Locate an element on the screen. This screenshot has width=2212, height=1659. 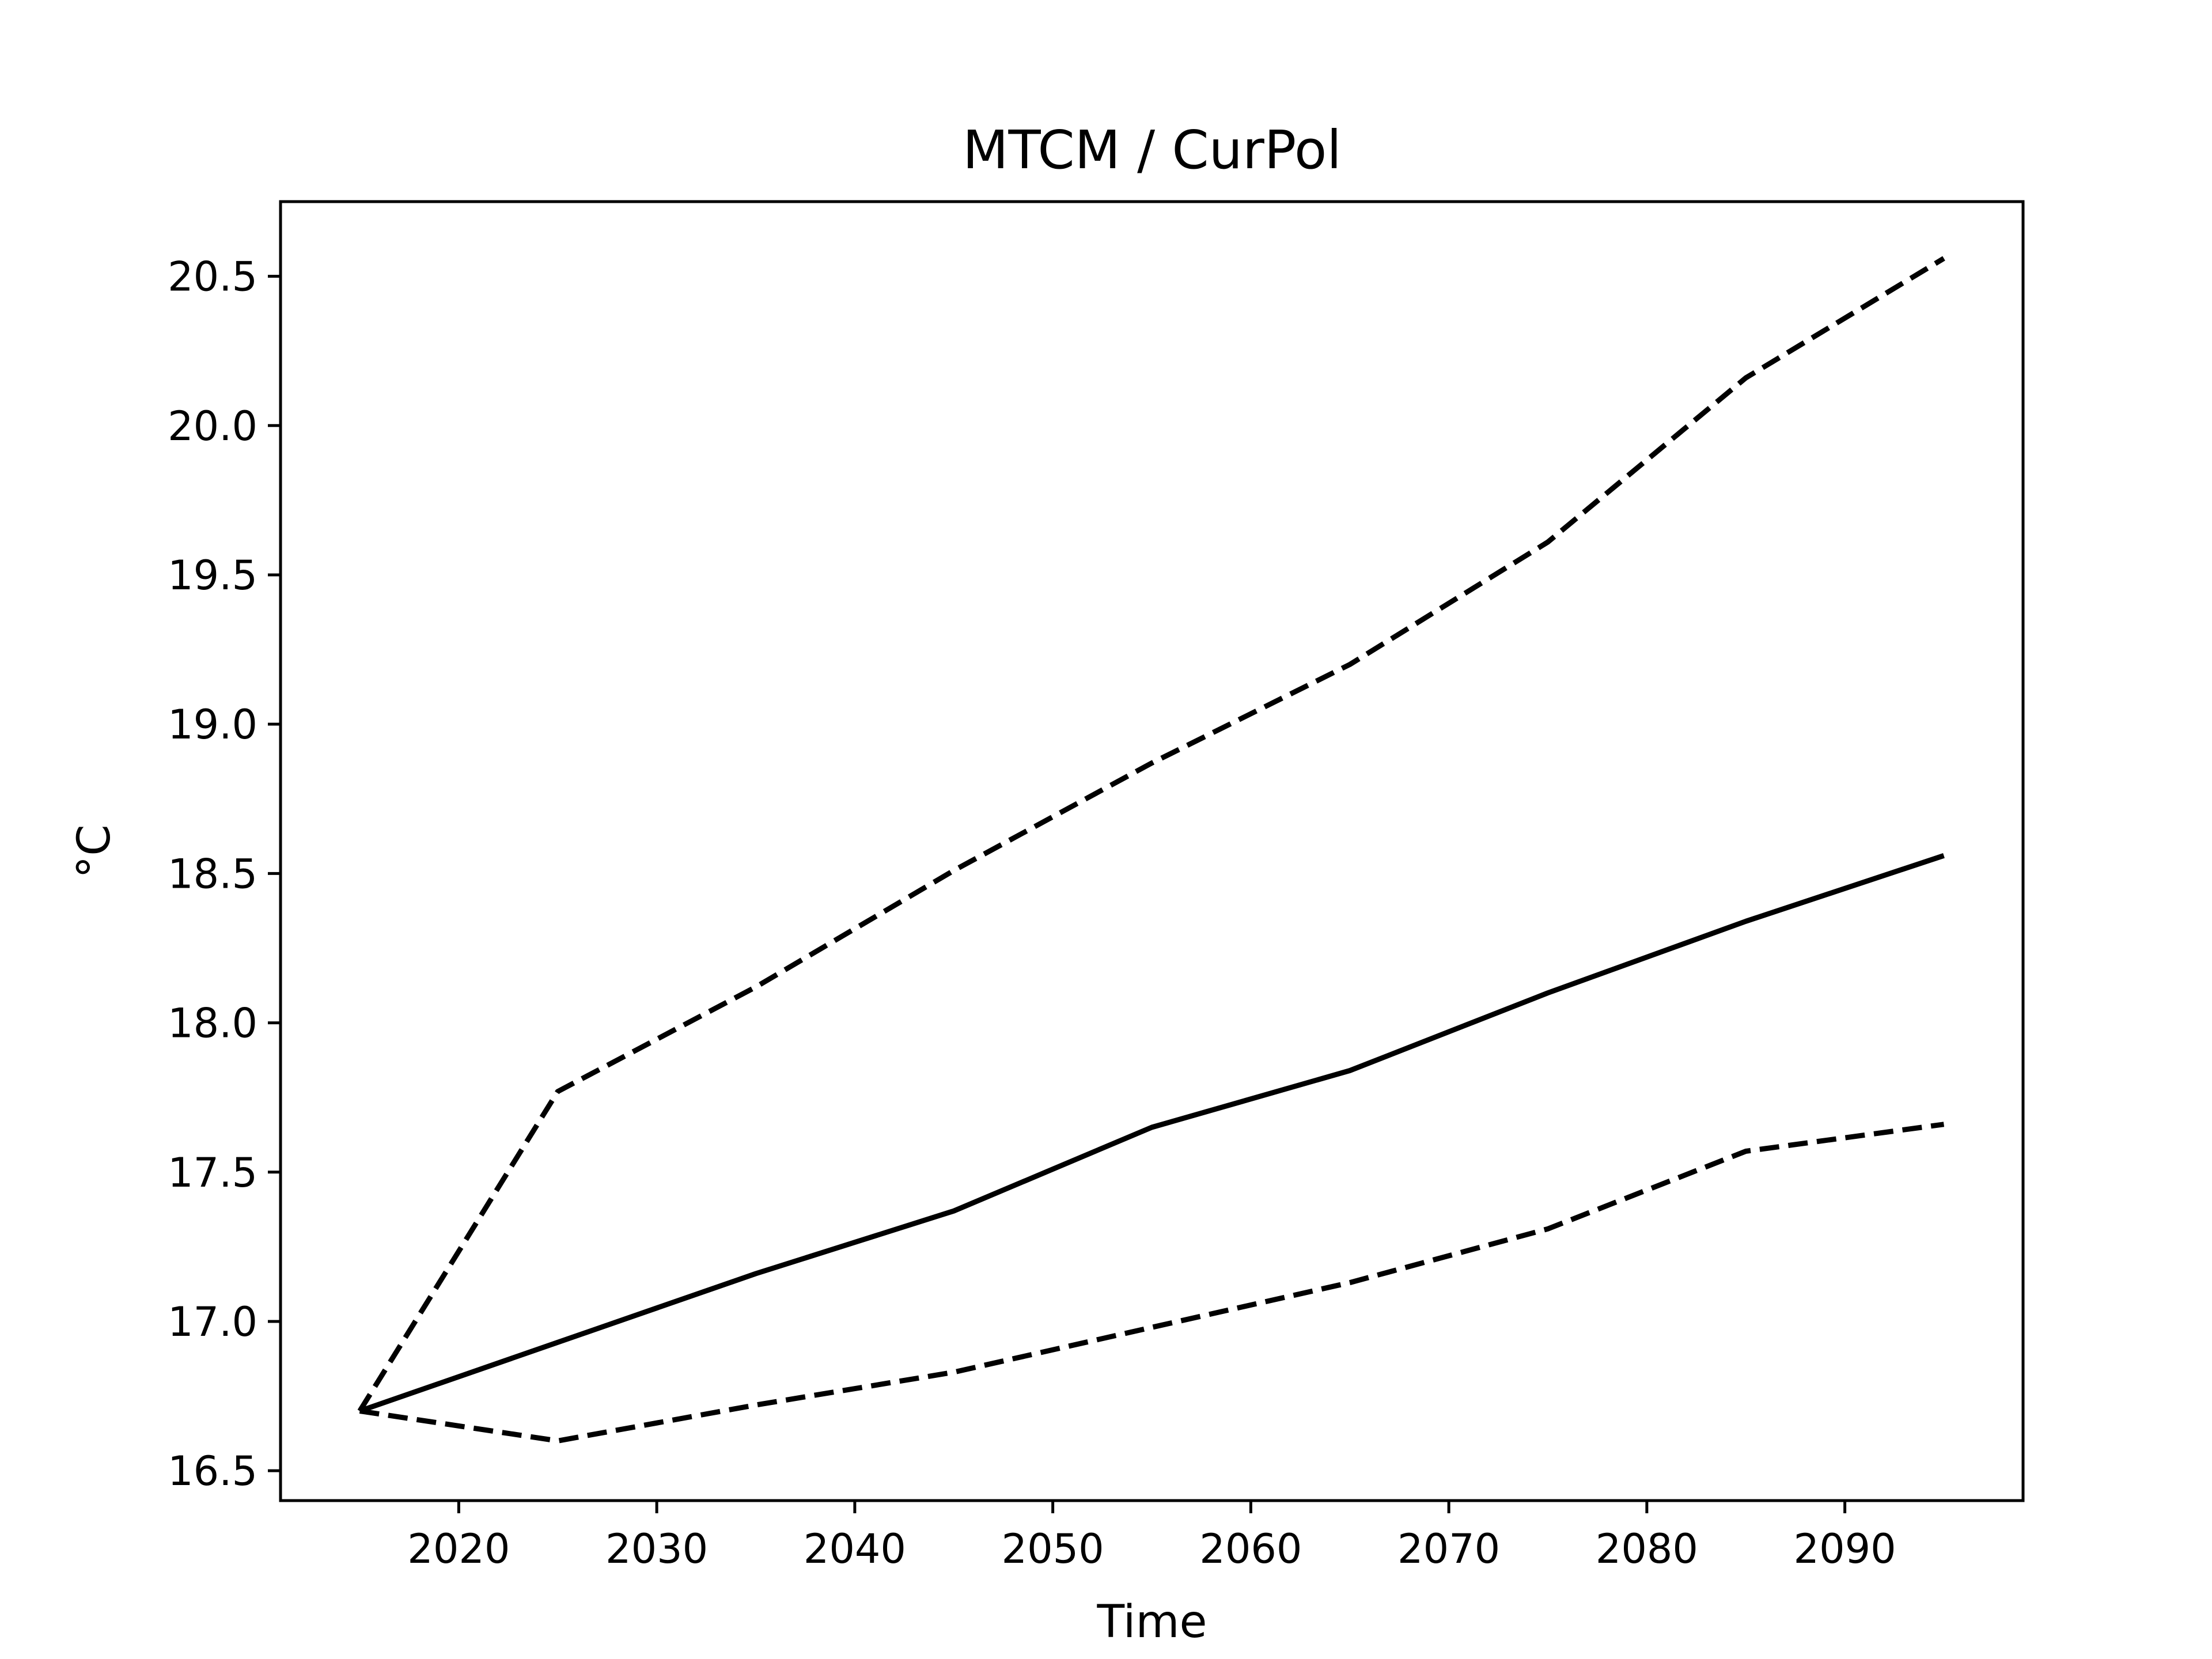
x-tick-label: 2070 is located at coordinates (1448, 1549).